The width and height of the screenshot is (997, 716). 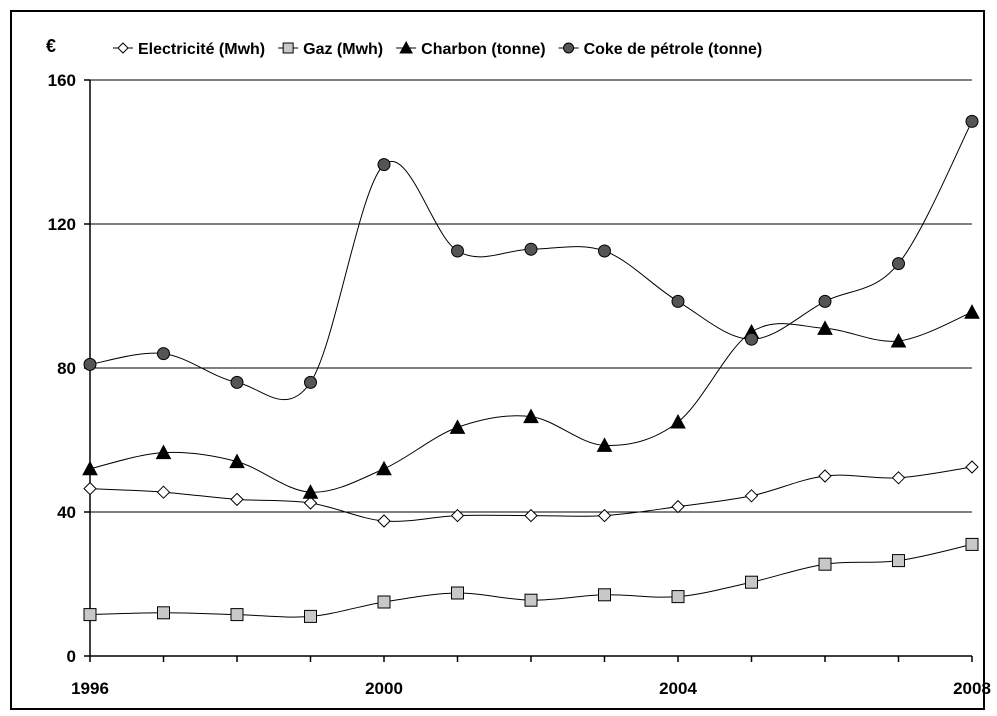 I want to click on data-point-gaz-mwh-1999, so click(x=311, y=616).